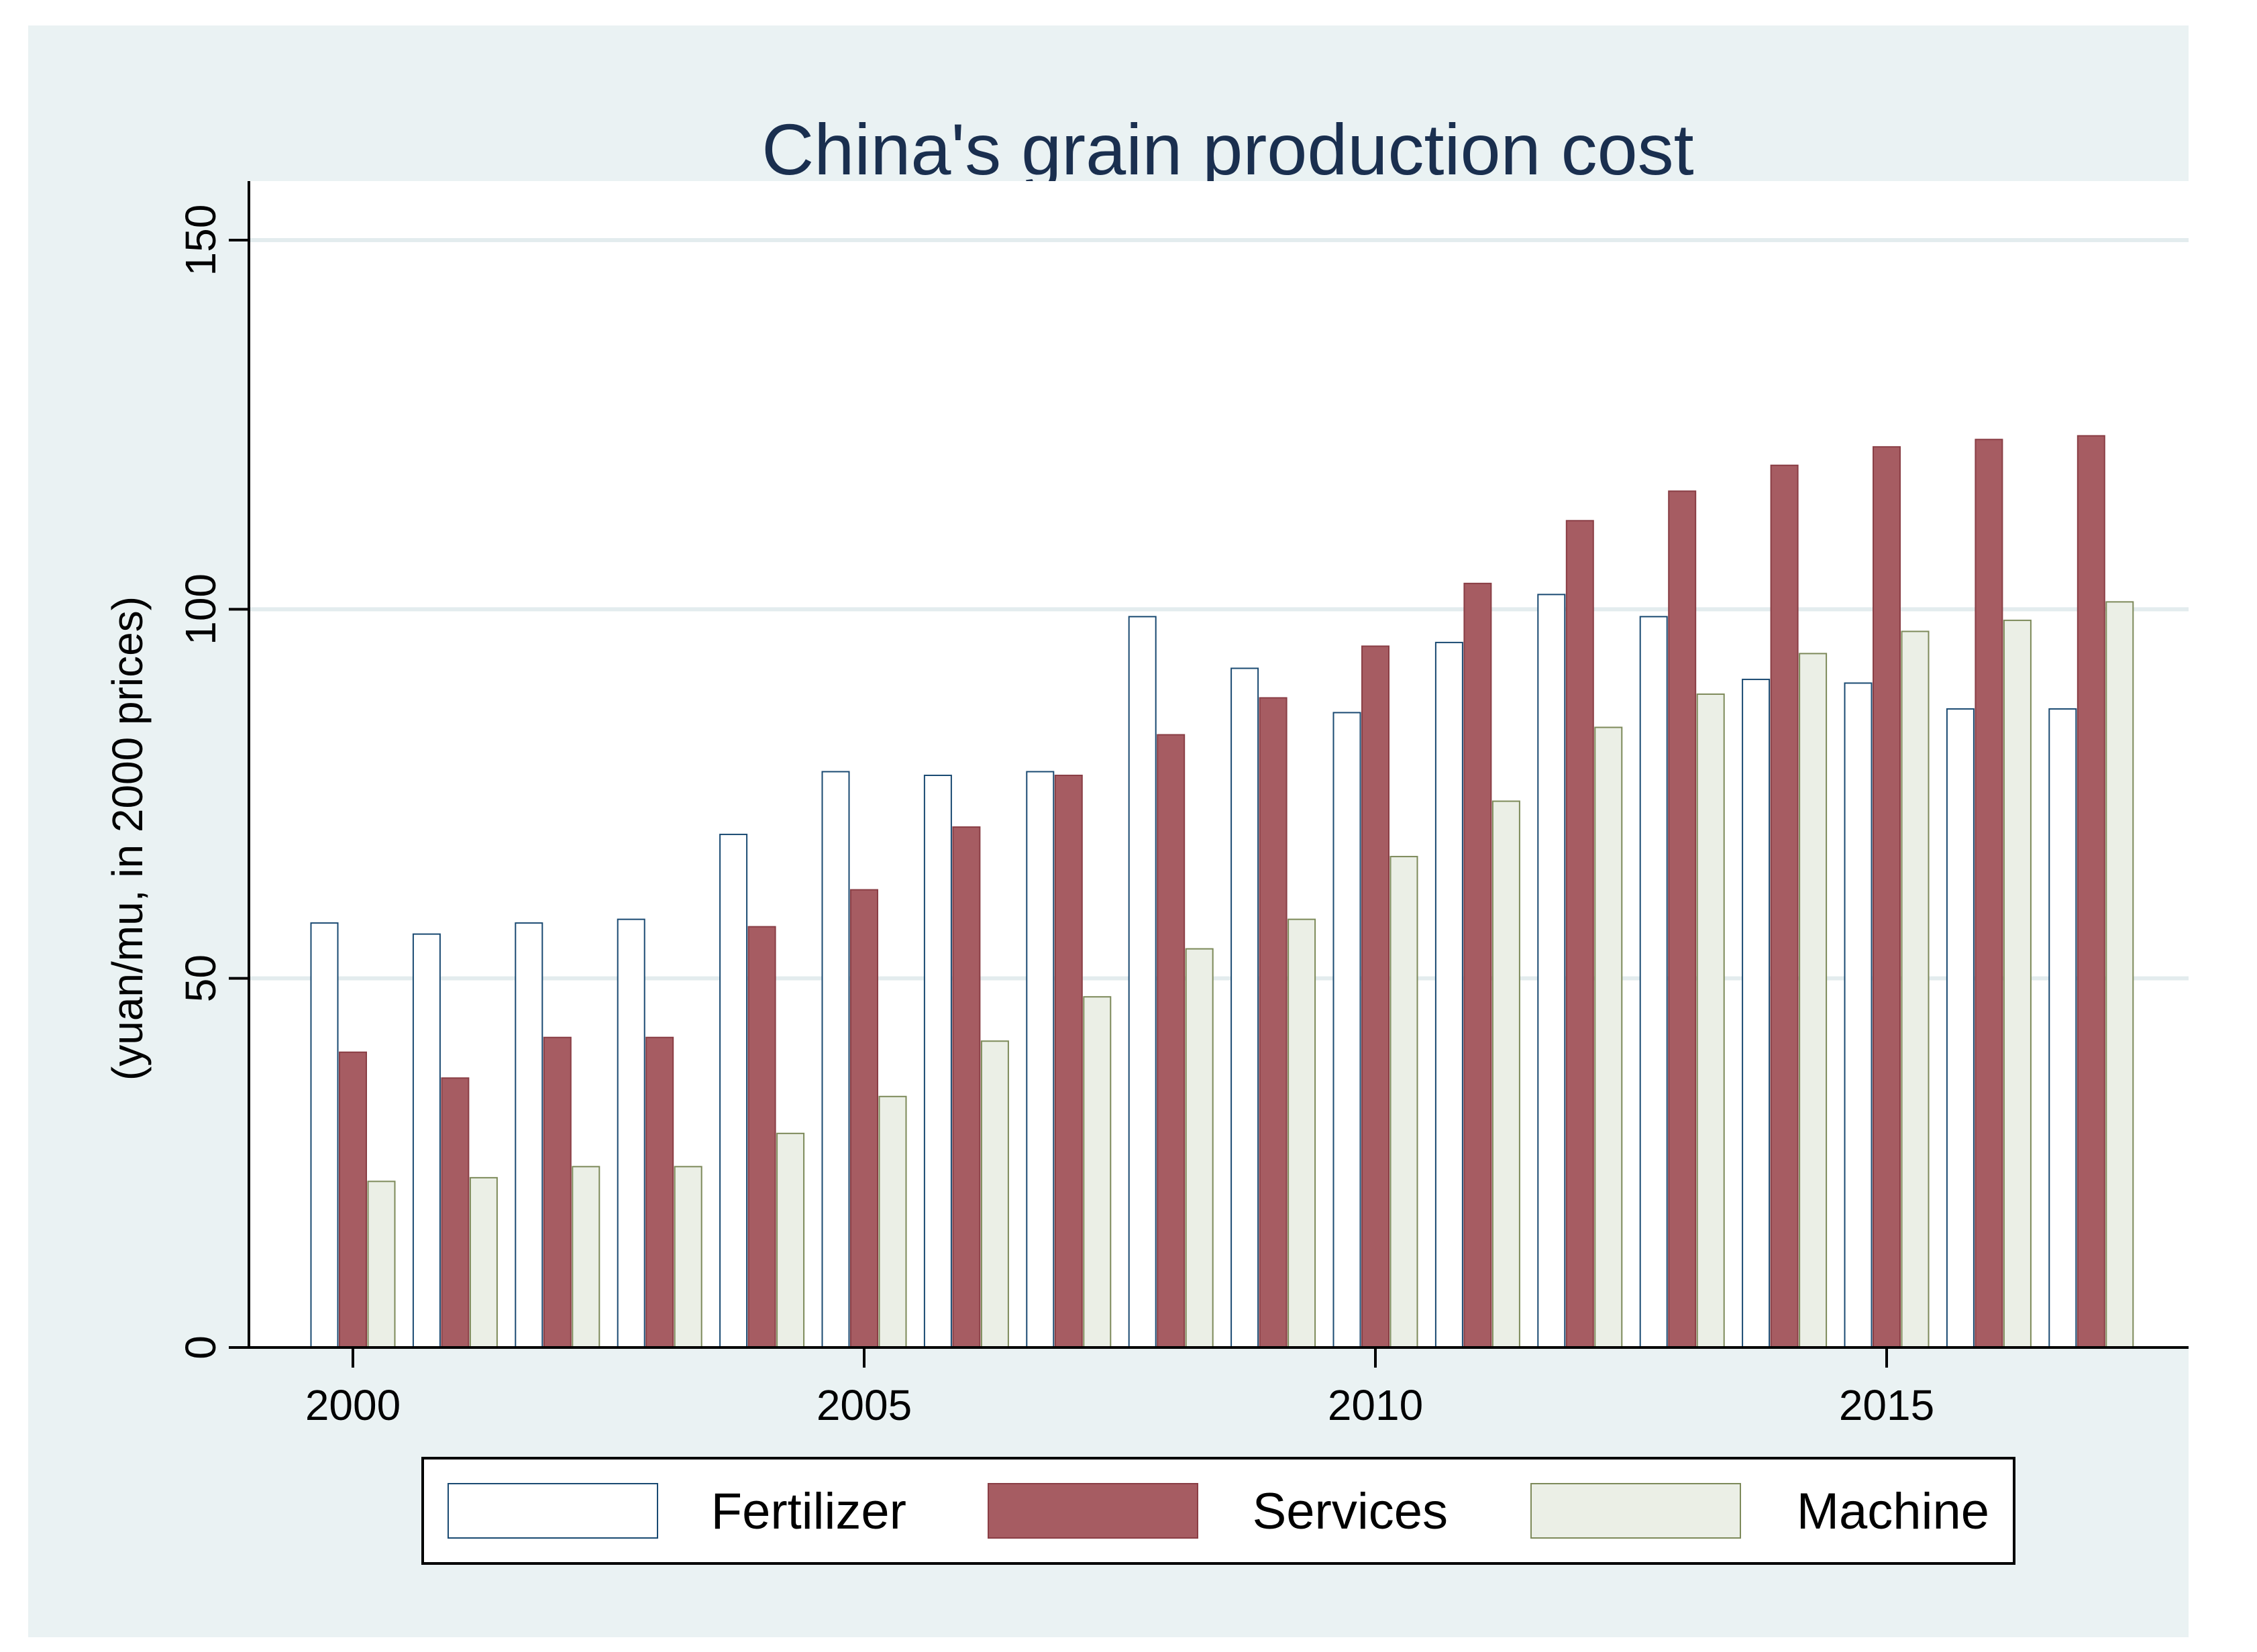 The width and height of the screenshot is (2257, 1652). I want to click on bar-services-2005, so click(864, 1118).